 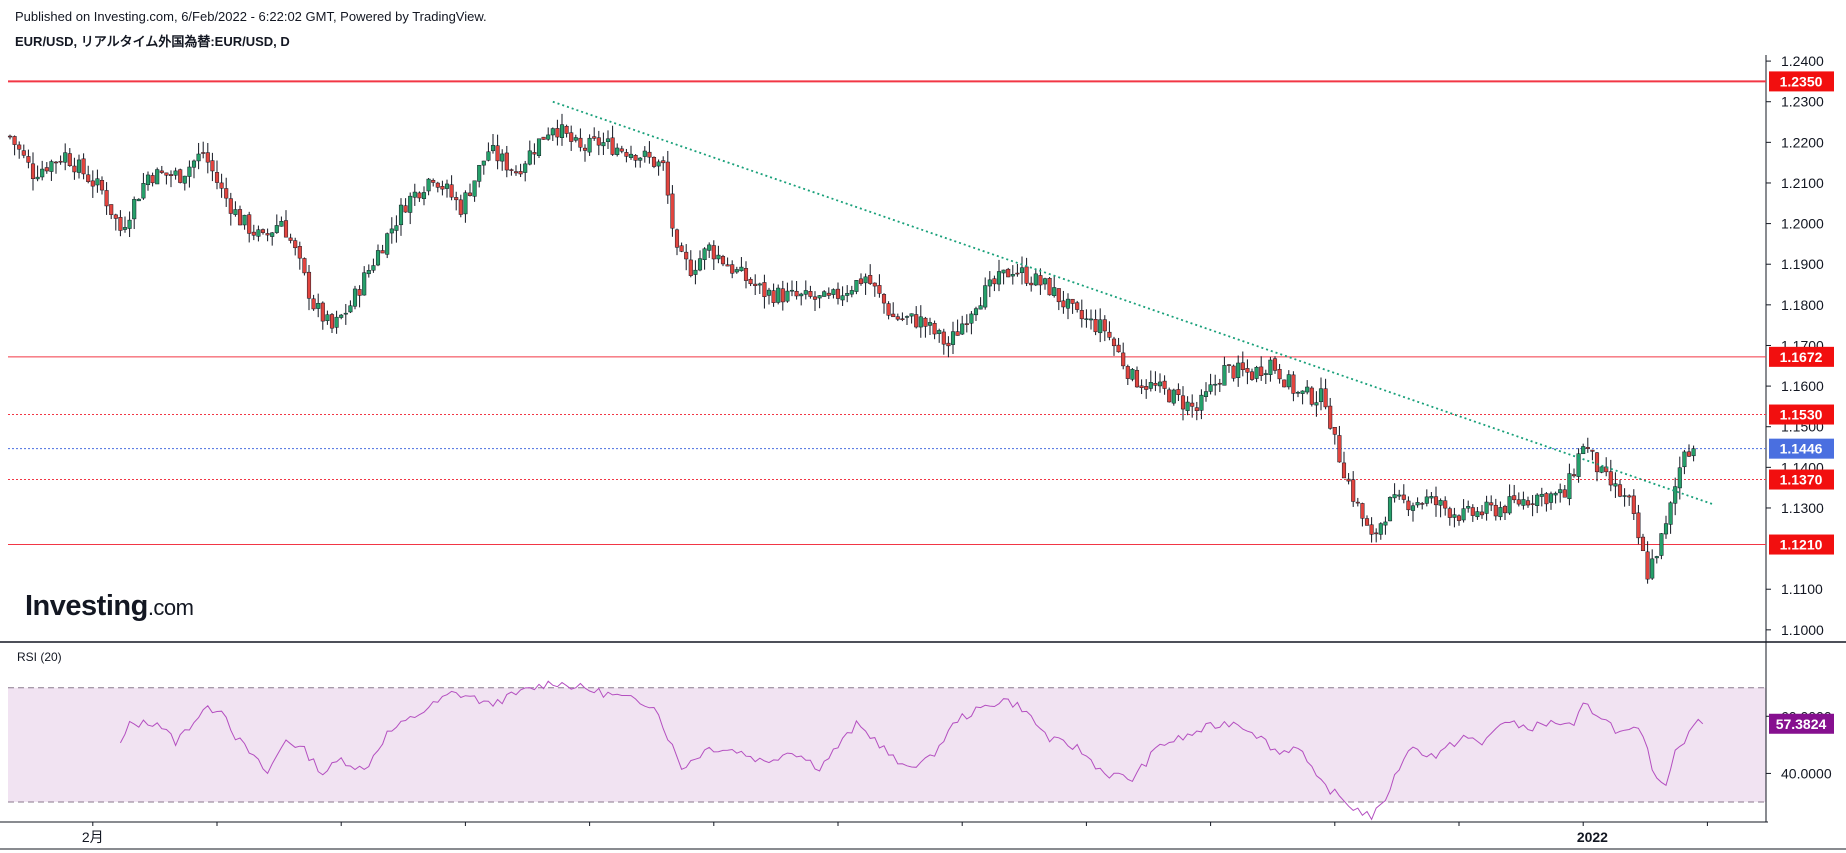 What do you see at coordinates (152, 41) in the screenshot?
I see `symbol-title: EUR/USD, リアルタイム外国為替:EUR/USD, D` at bounding box center [152, 41].